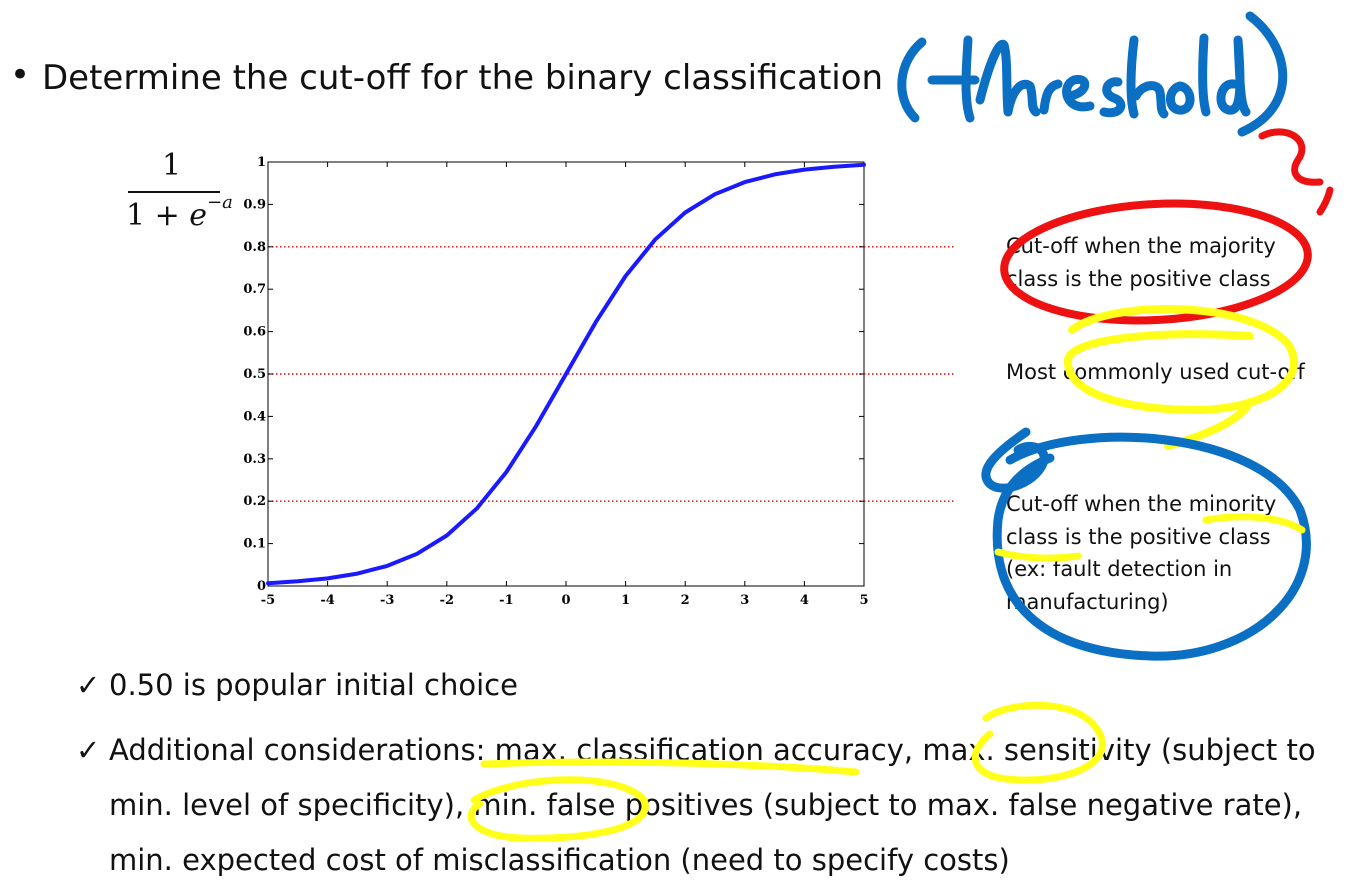 This screenshot has width=1361, height=888. What do you see at coordinates (254, 289) in the screenshot?
I see `y-tick-label: 0.7` at bounding box center [254, 289].